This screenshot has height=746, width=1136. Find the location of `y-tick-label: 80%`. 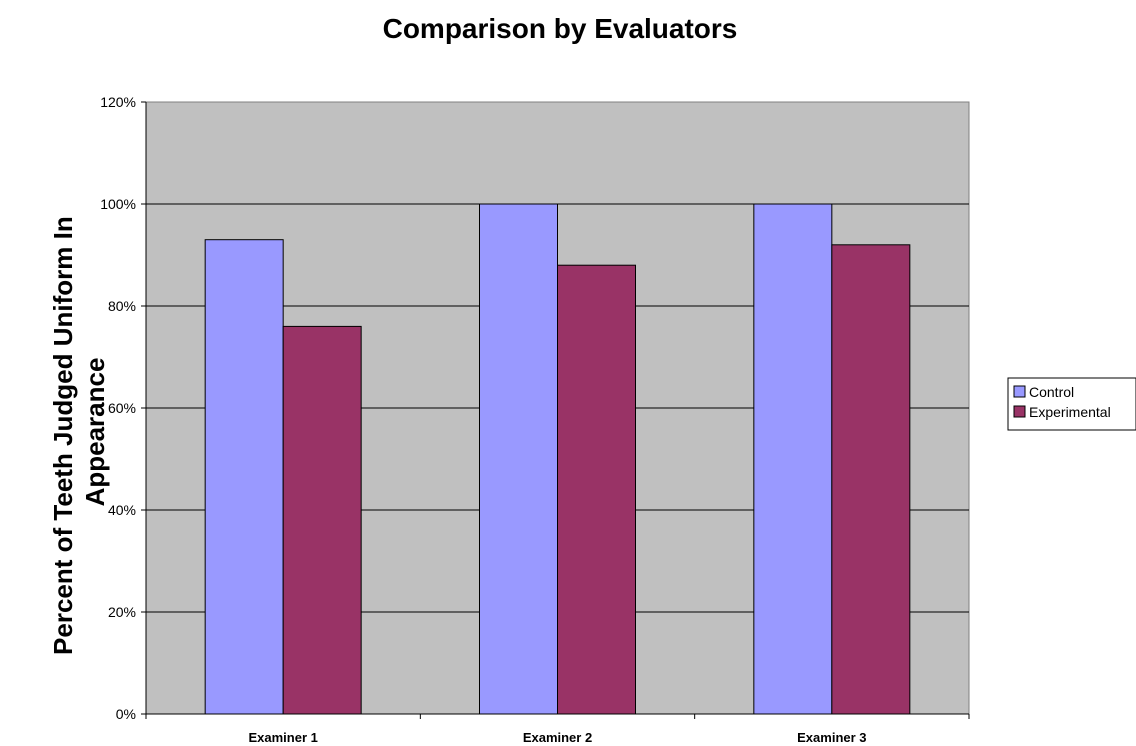

y-tick-label: 80% is located at coordinates (122, 306).